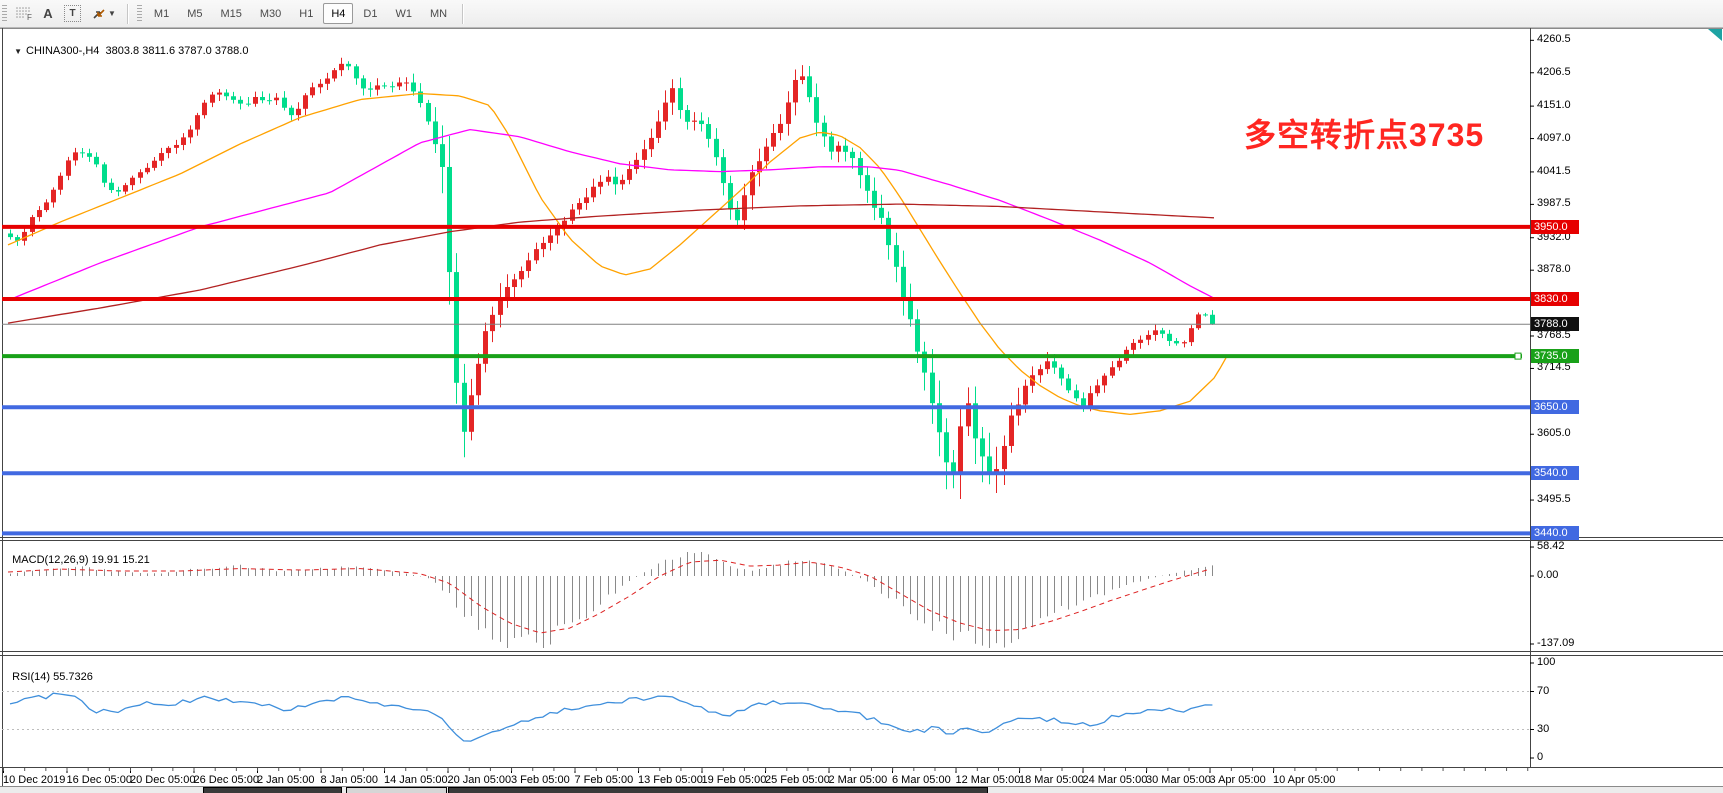 The height and width of the screenshot is (793, 1723). What do you see at coordinates (1364, 135) in the screenshot?
I see `chart-annotation-text: 多空转折点3735` at bounding box center [1364, 135].